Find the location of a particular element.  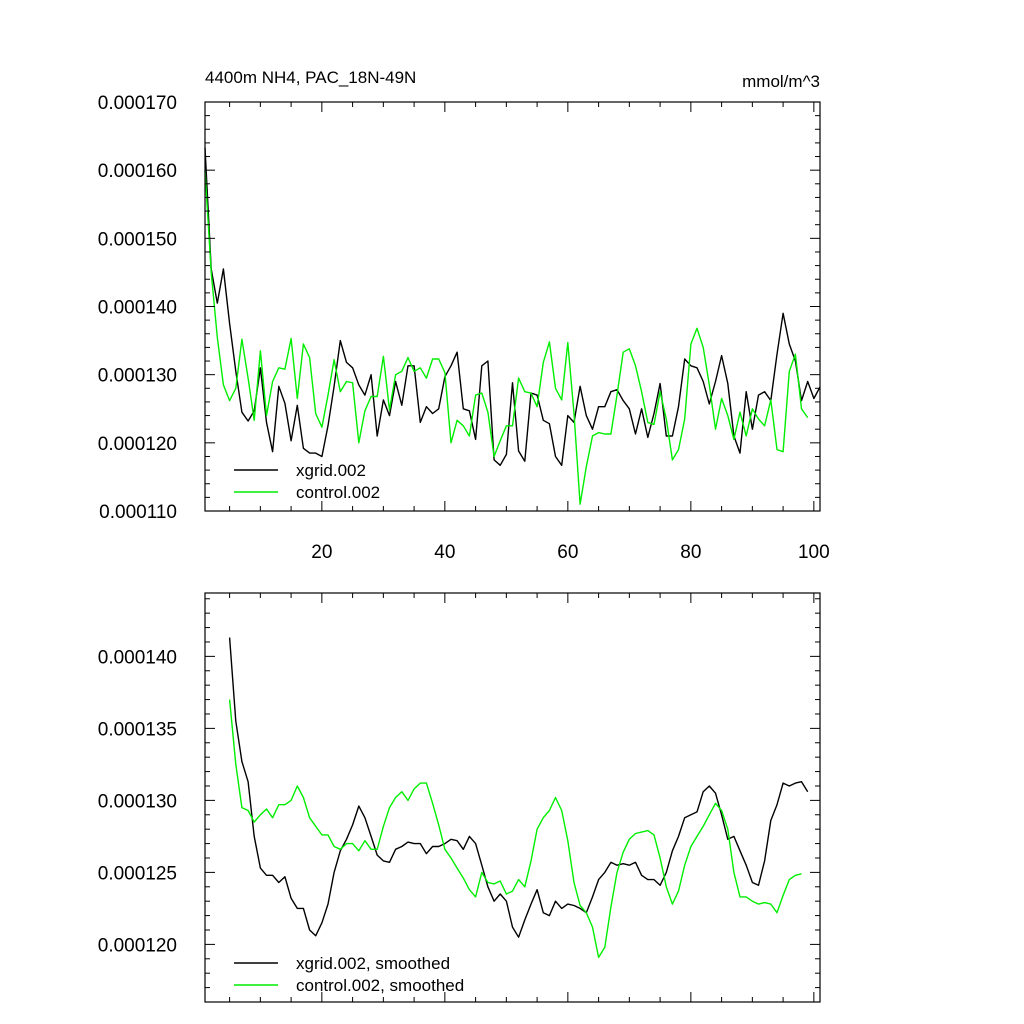

x-tick-label: 60 is located at coordinates (567, 552).